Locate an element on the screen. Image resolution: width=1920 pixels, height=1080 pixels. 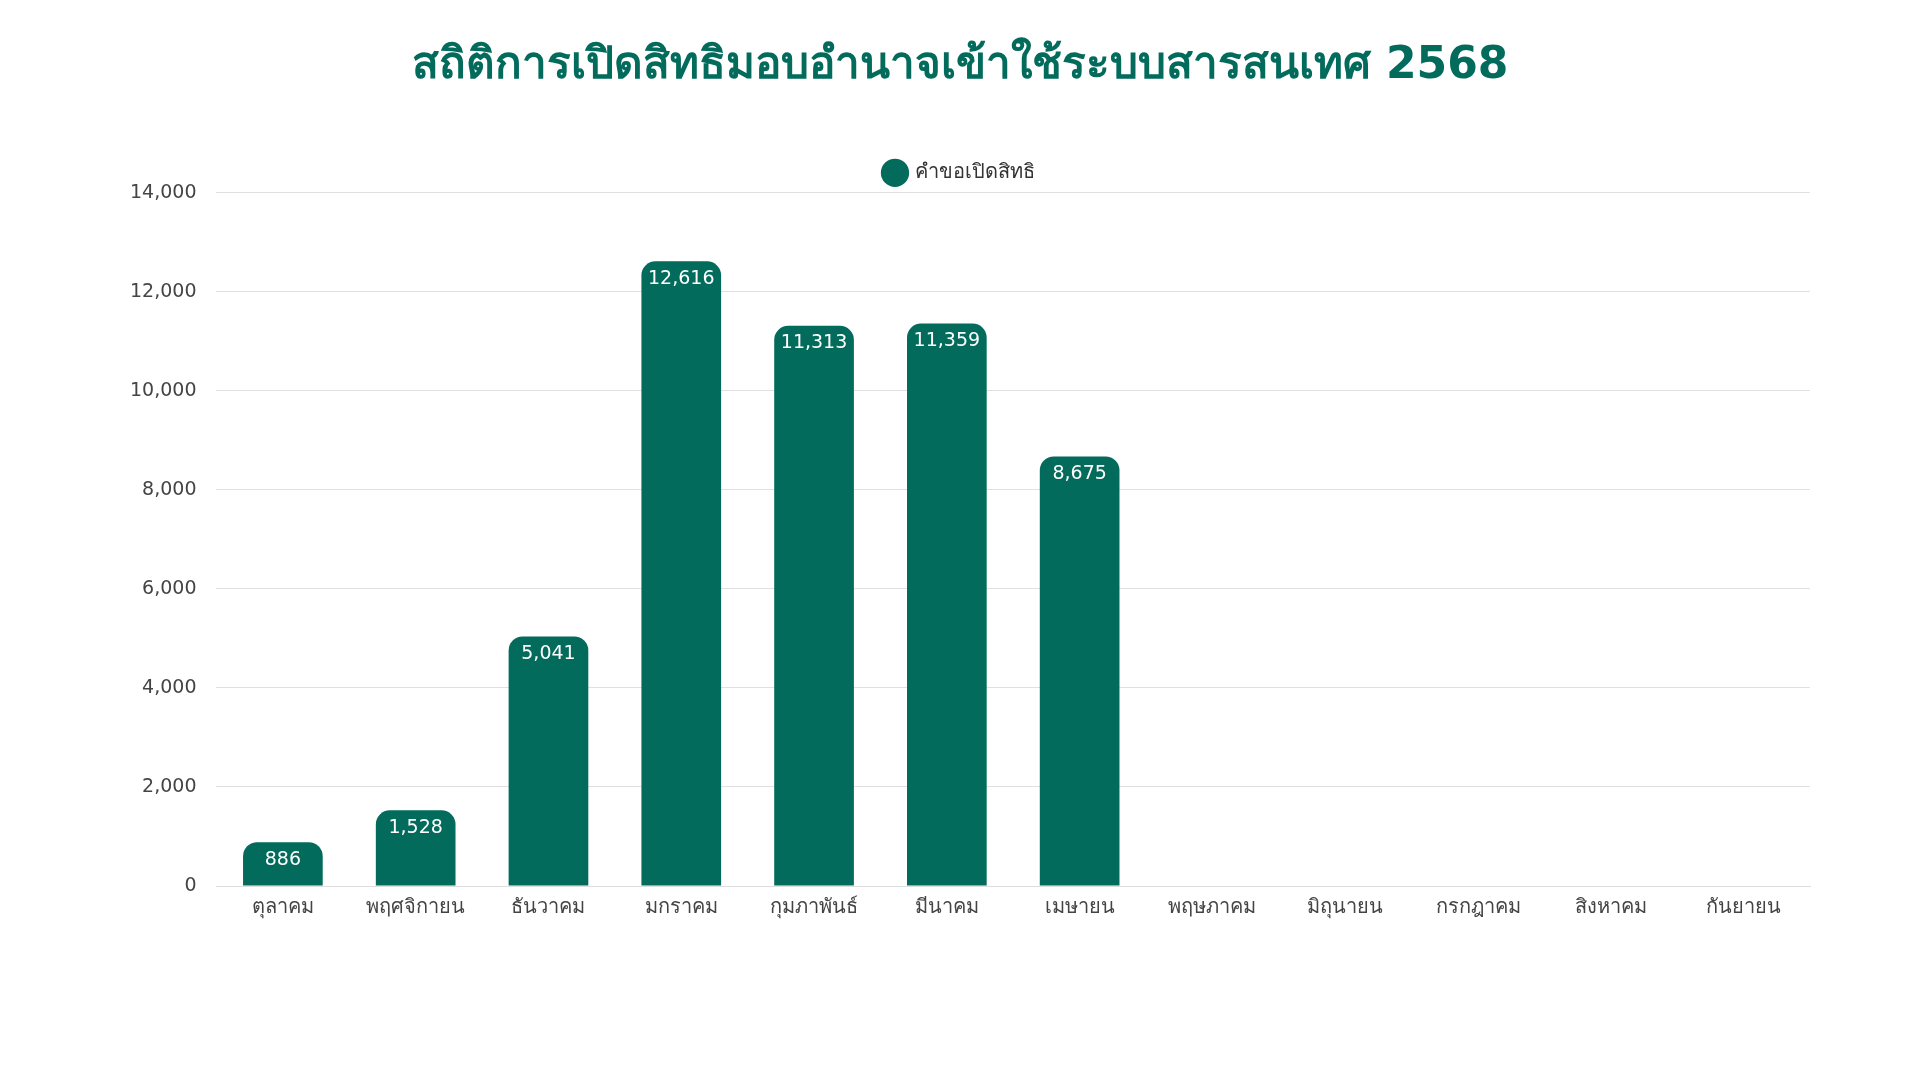
y-tick-label: 6,000 is located at coordinates (169, 586).